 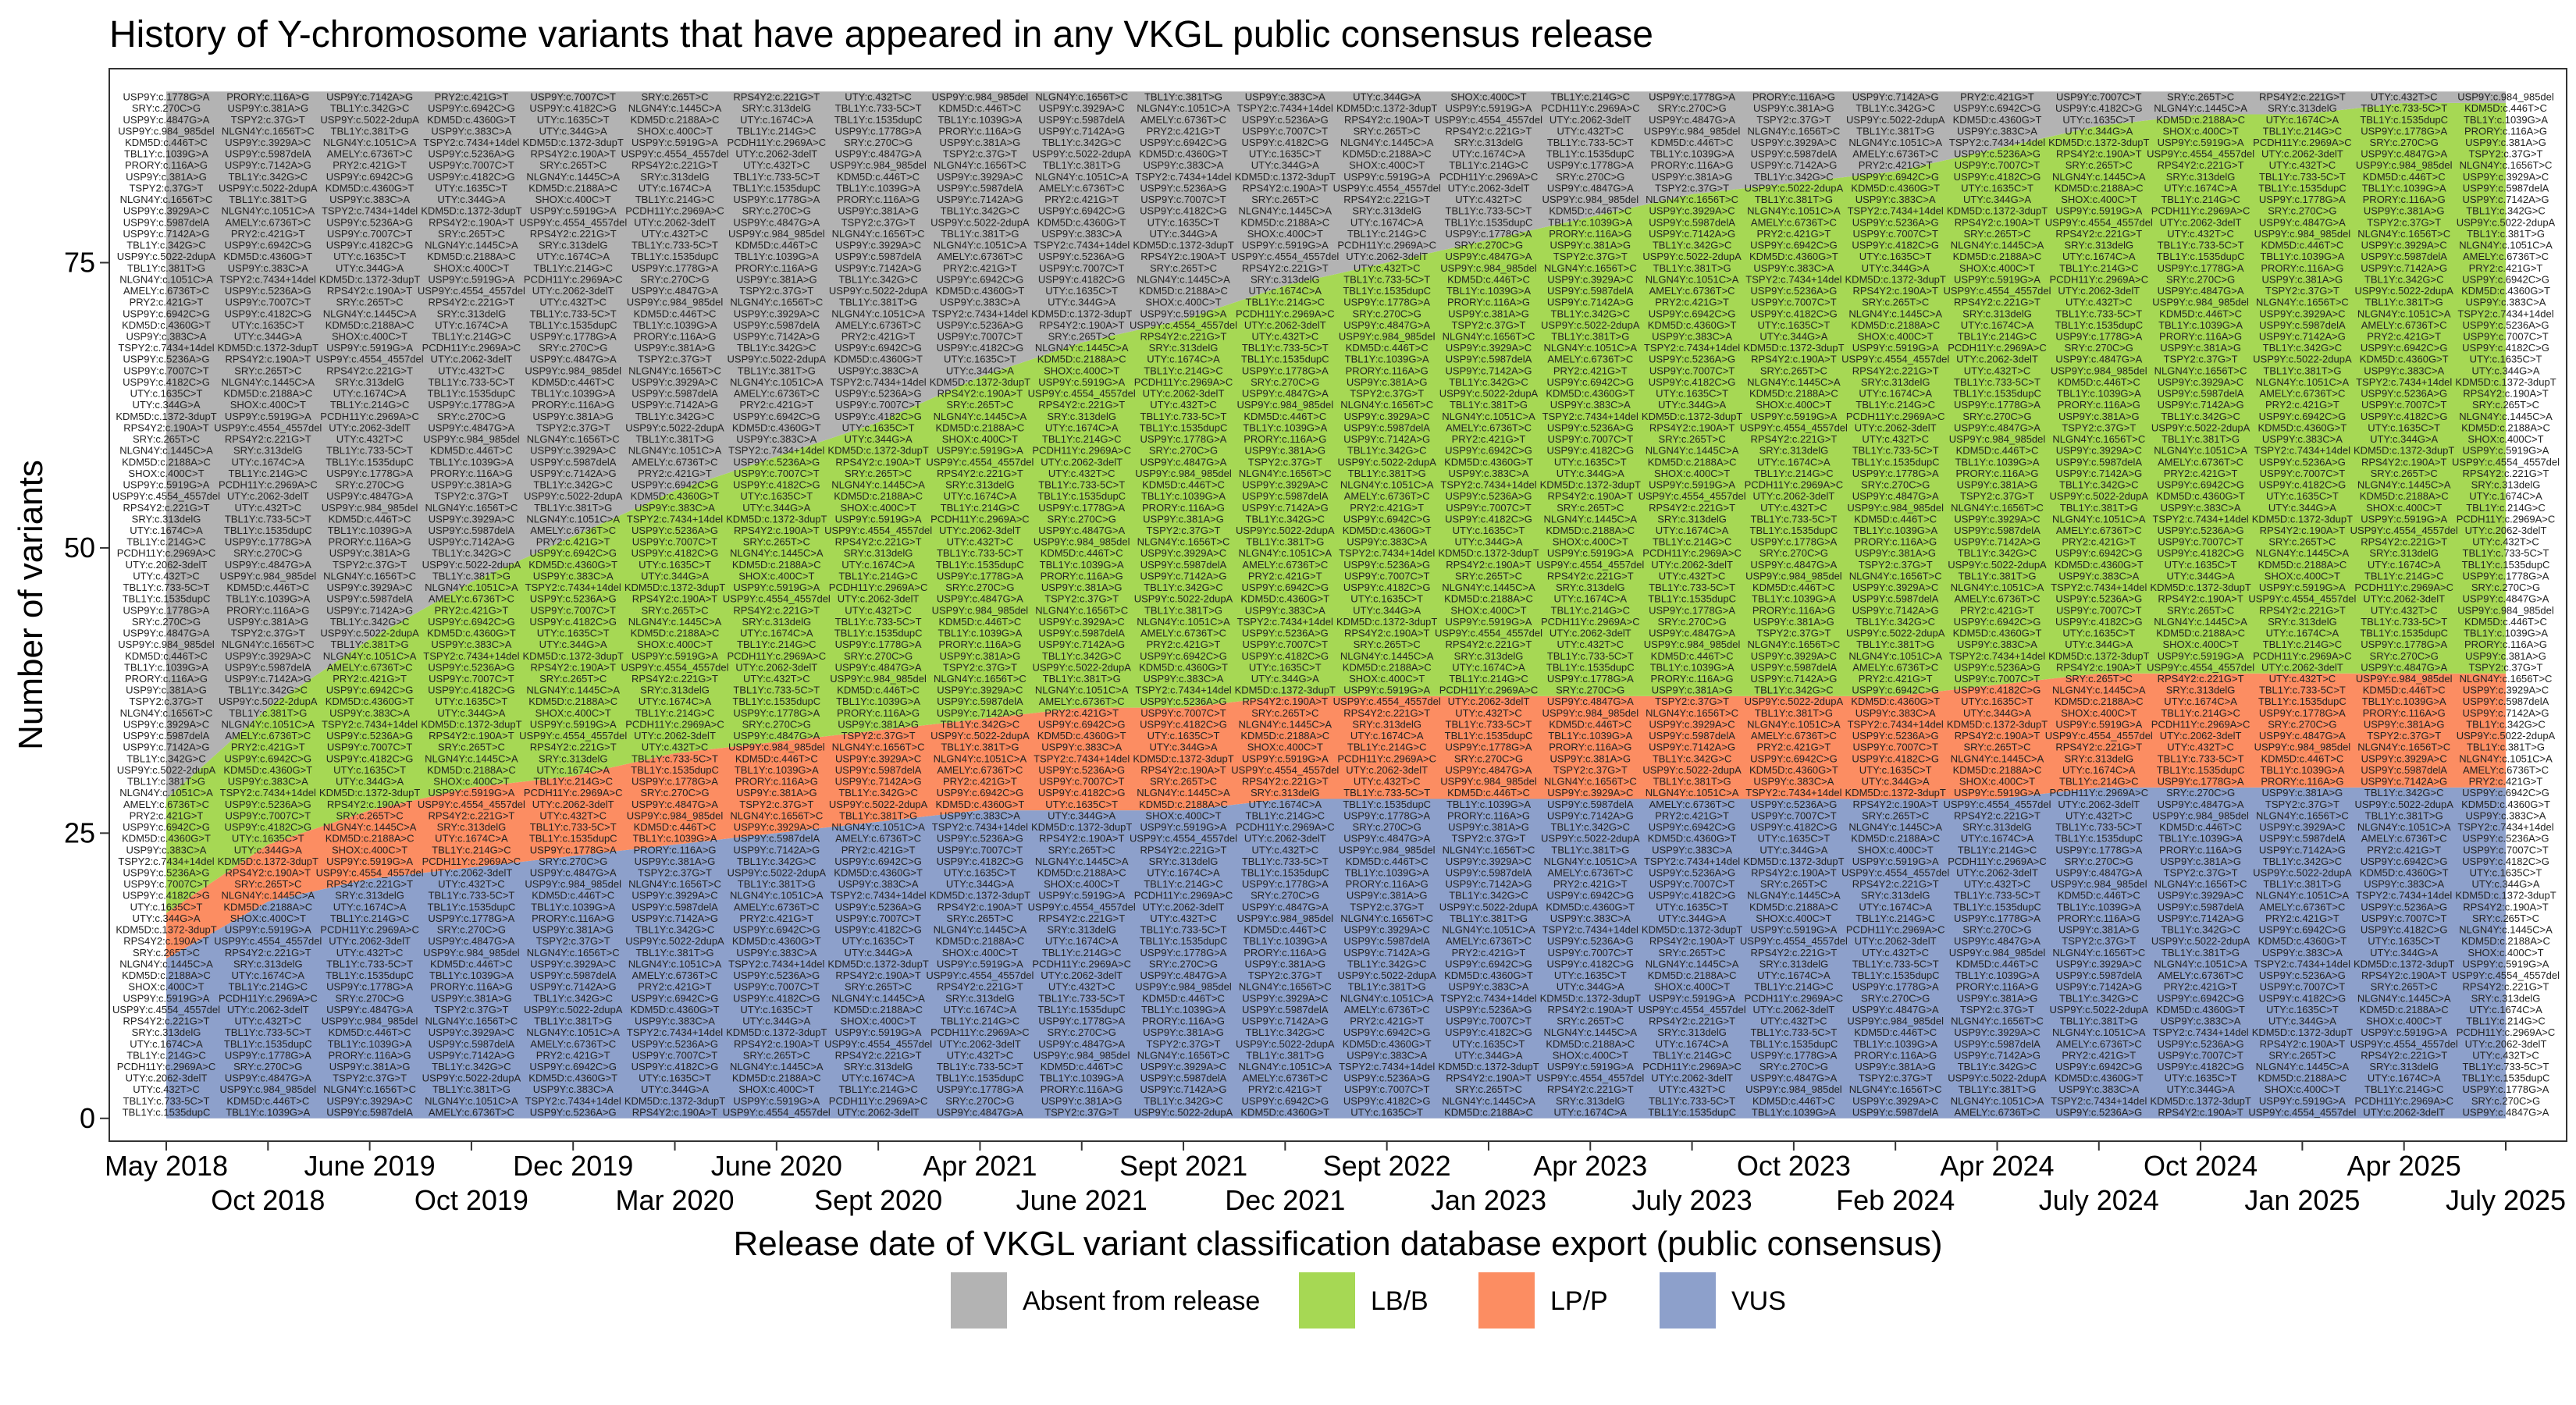 I want to click on variant-label: KDM5D:c.446T>C, so click(x=2200, y=313).